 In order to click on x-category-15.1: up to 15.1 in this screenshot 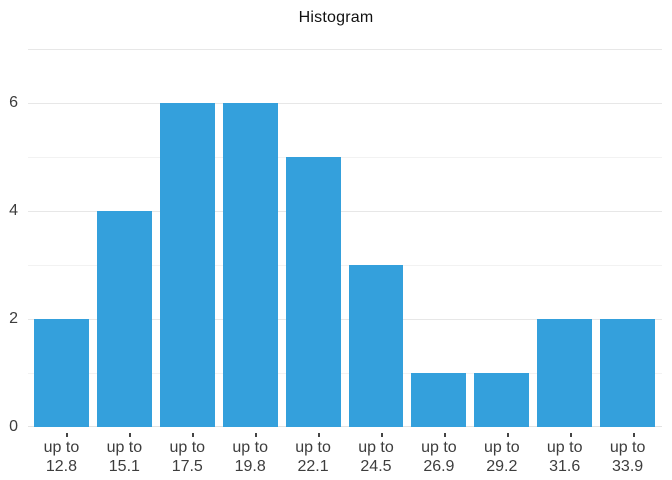, I will do `click(124, 451)`.